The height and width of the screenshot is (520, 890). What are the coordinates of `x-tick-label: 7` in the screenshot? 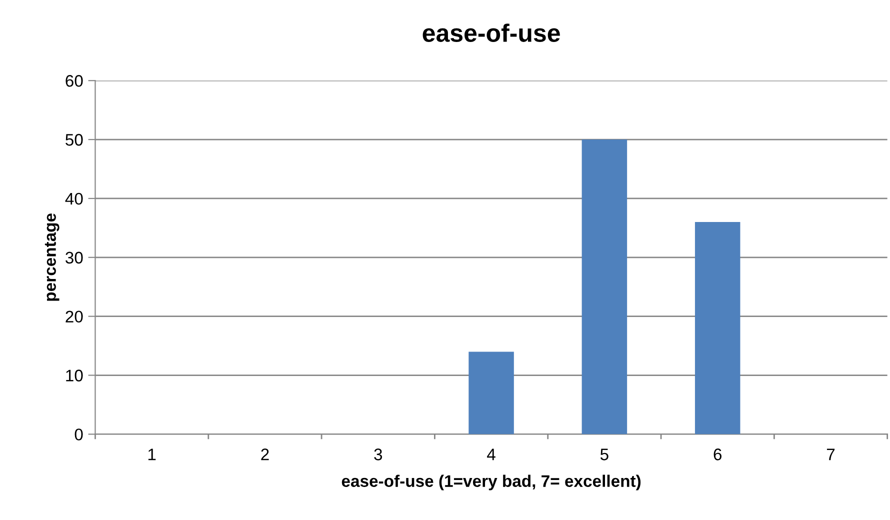 It's located at (830, 454).